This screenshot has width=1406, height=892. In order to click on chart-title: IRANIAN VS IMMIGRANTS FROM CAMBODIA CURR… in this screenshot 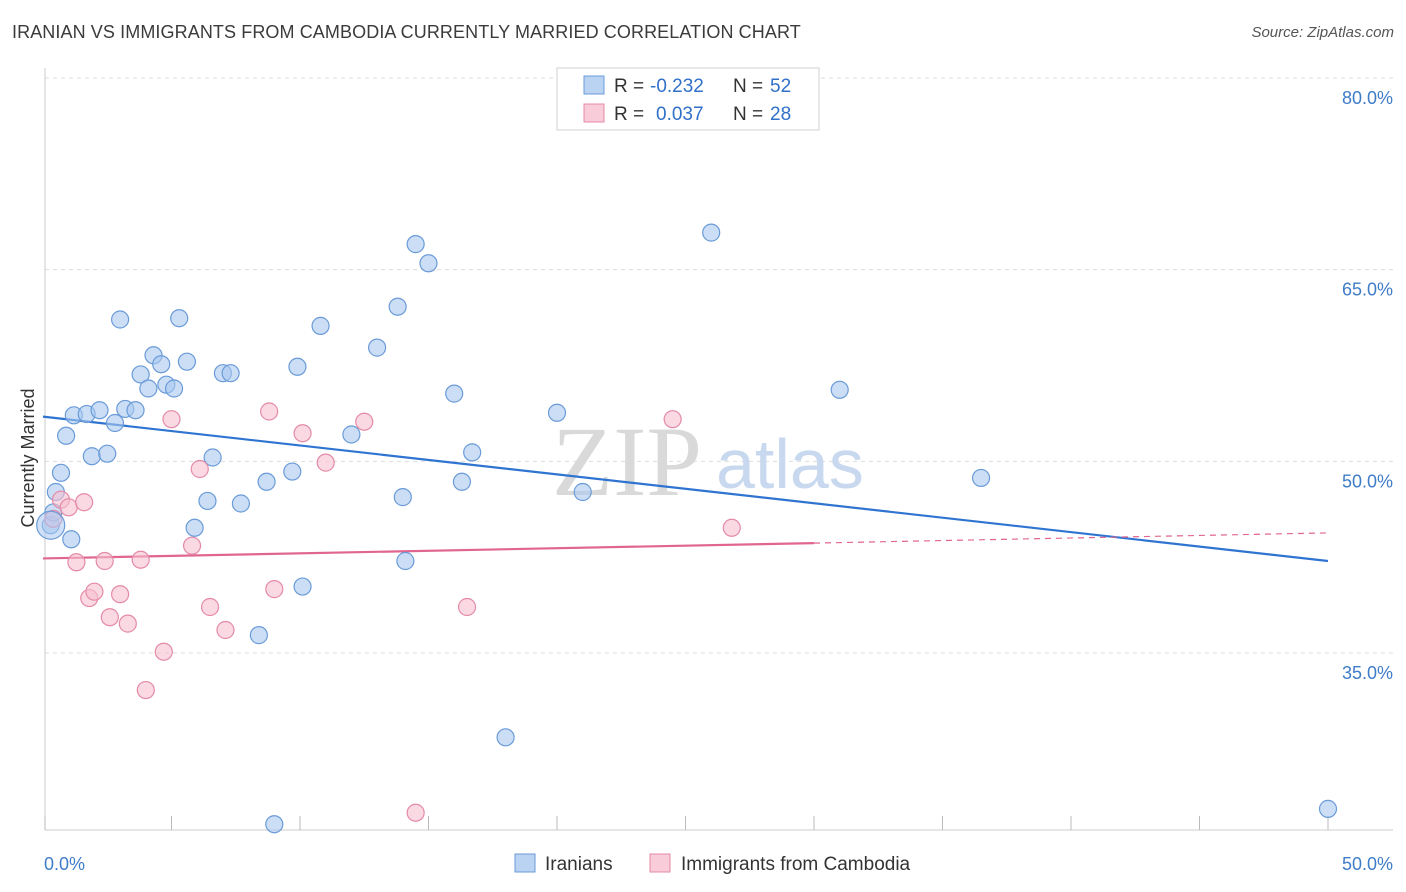, I will do `click(406, 32)`.